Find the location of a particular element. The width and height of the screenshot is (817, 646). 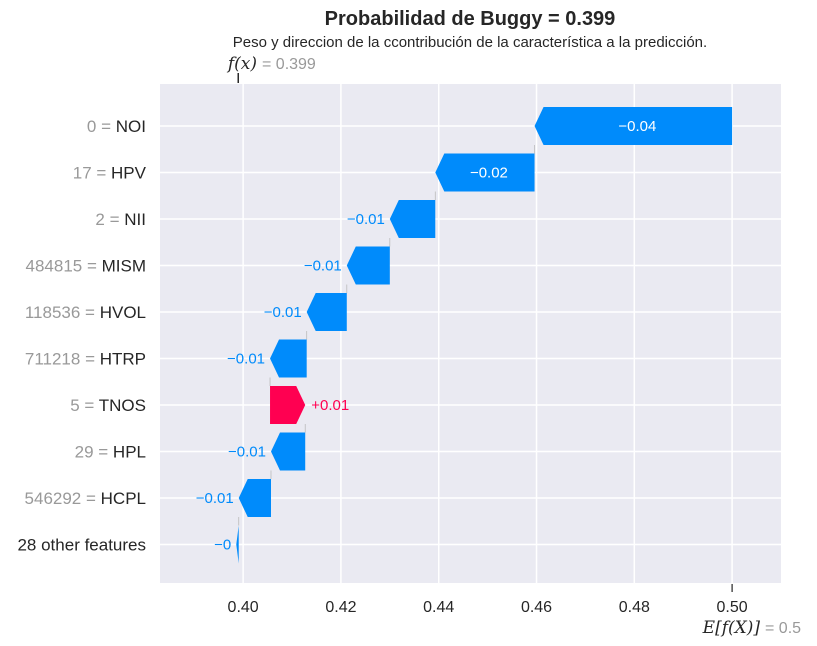

bar-value-label: +0.01 is located at coordinates (330, 405).